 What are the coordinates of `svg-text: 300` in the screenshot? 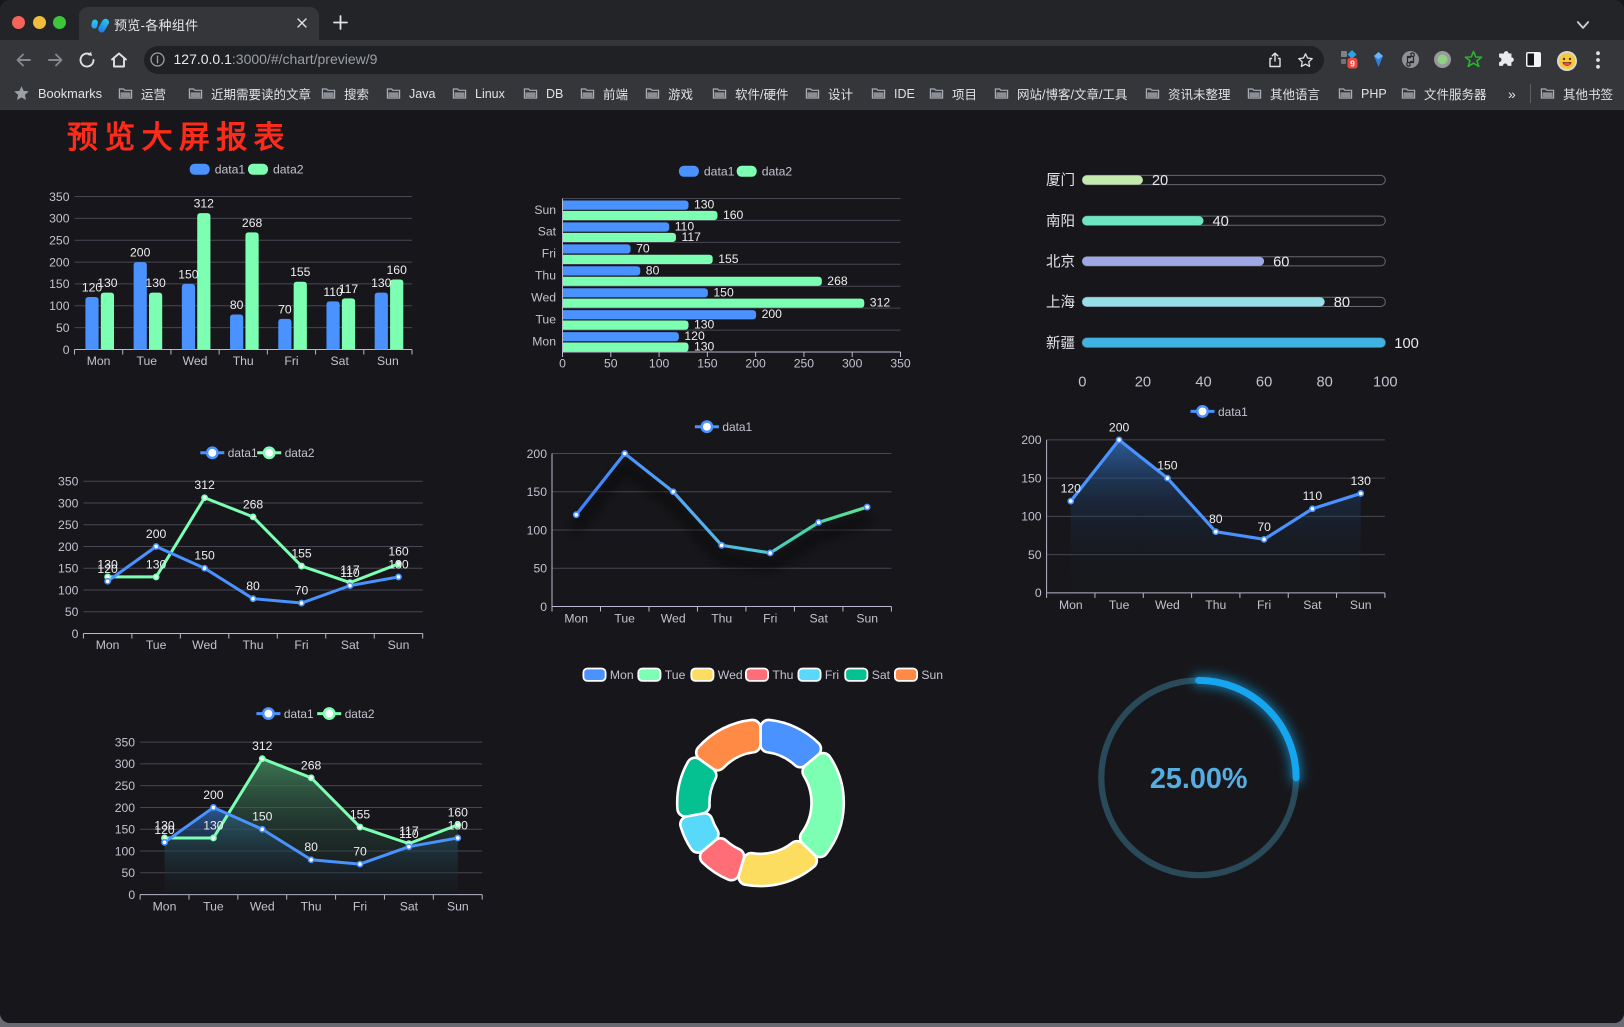 It's located at (852, 363).